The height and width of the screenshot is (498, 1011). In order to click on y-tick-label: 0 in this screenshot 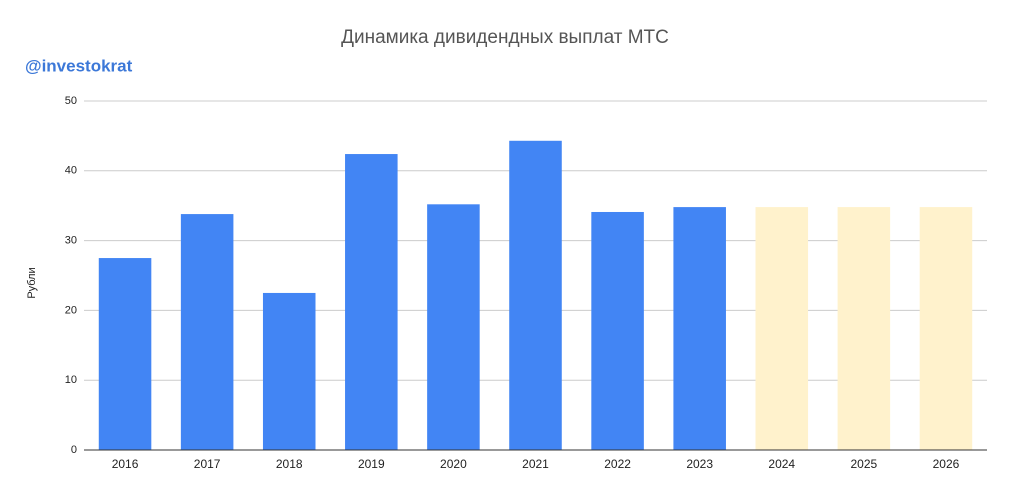, I will do `click(74, 450)`.